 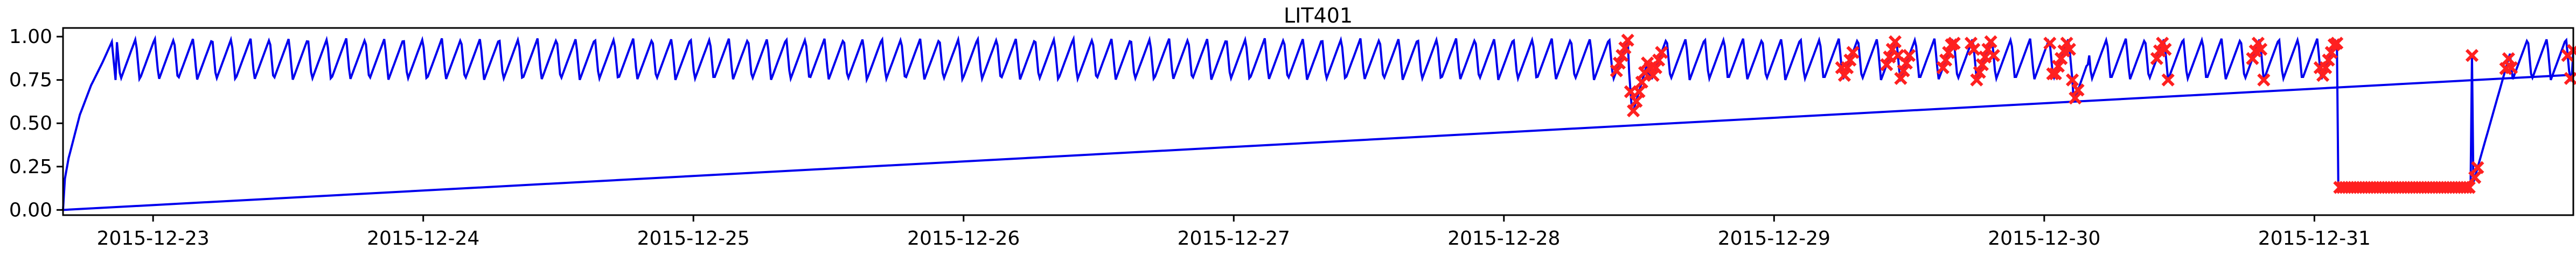 What do you see at coordinates (1504, 238) in the screenshot?
I see `x-tick-label: 2015-12-28` at bounding box center [1504, 238].